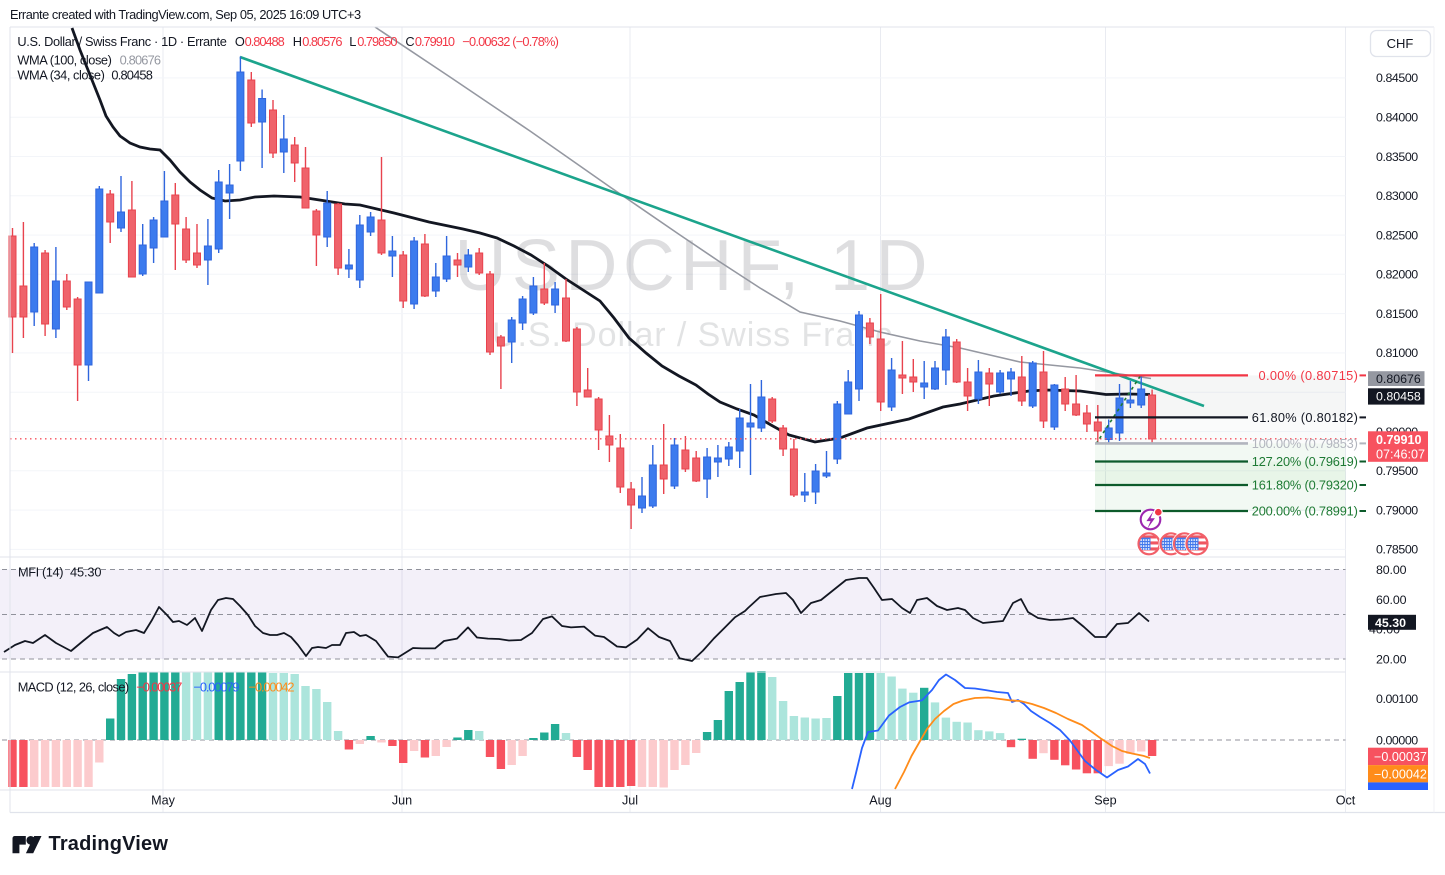 Image resolution: width=1445 pixels, height=875 pixels. I want to click on svg-text: 0.00000, so click(1397, 741).